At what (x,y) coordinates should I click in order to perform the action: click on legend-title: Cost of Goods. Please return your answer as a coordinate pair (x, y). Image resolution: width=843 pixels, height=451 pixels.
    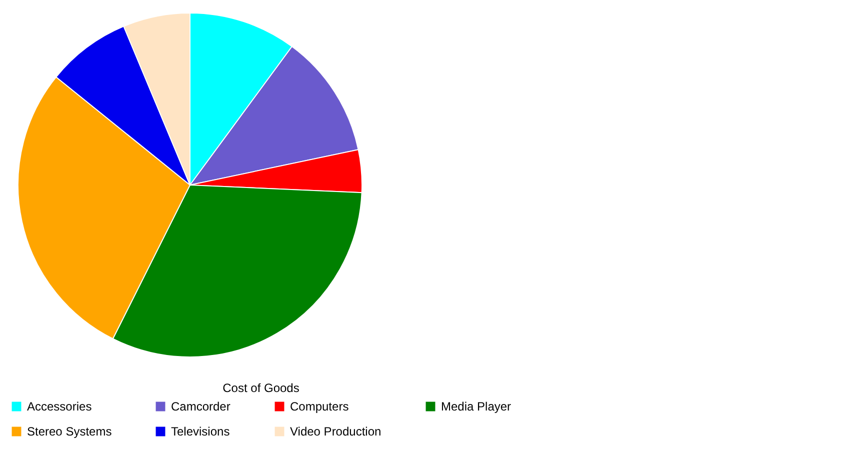
    Looking at the image, I should click on (261, 388).